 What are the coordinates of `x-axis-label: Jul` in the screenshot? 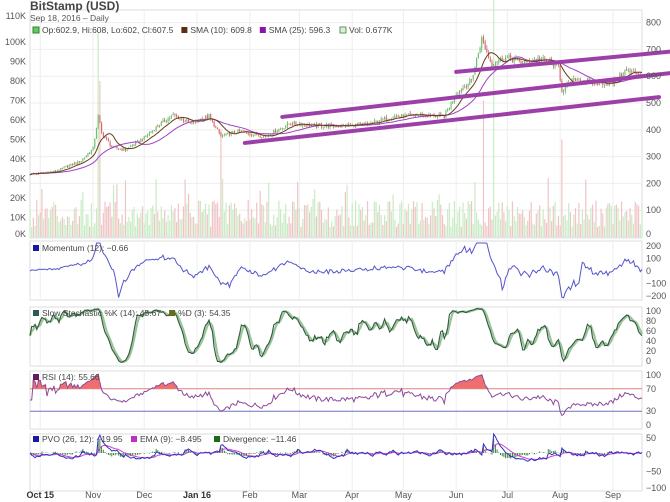 It's located at (508, 495).